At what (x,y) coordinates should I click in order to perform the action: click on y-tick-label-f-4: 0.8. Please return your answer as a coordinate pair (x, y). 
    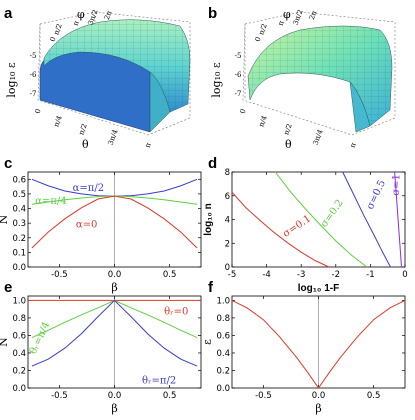
    Looking at the image, I should click on (223, 319).